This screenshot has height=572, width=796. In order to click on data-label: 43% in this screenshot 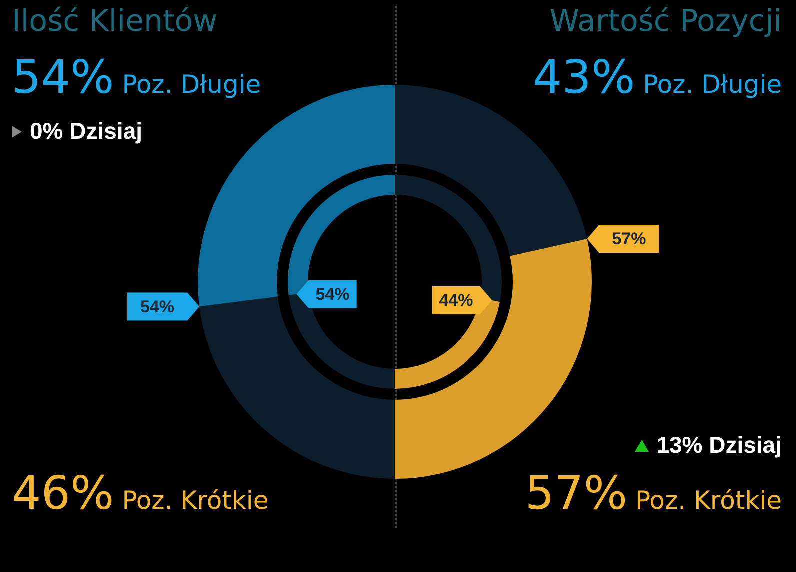, I will do `click(584, 77)`.